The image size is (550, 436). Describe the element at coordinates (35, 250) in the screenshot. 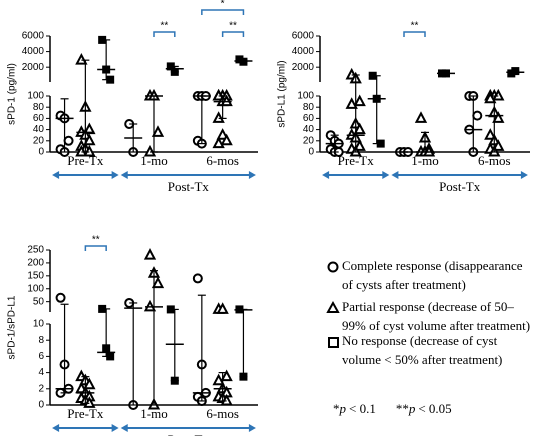

I see `y-tick-label: 250` at that location.